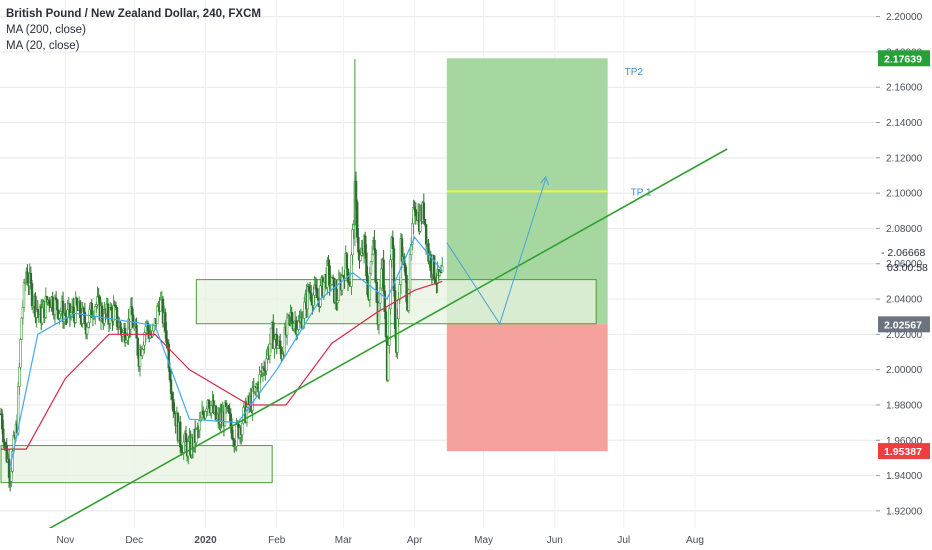  What do you see at coordinates (903, 452) in the screenshot?
I see `stop-price-label: 1.95387` at bounding box center [903, 452].